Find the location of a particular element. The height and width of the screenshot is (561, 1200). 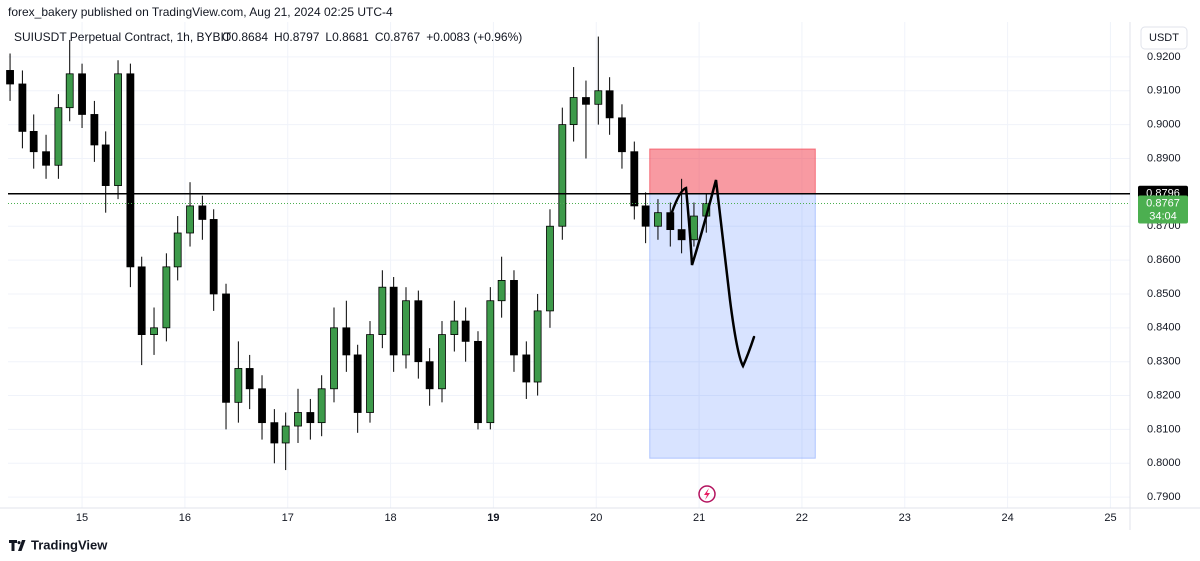

stop-zone is located at coordinates (732, 171).